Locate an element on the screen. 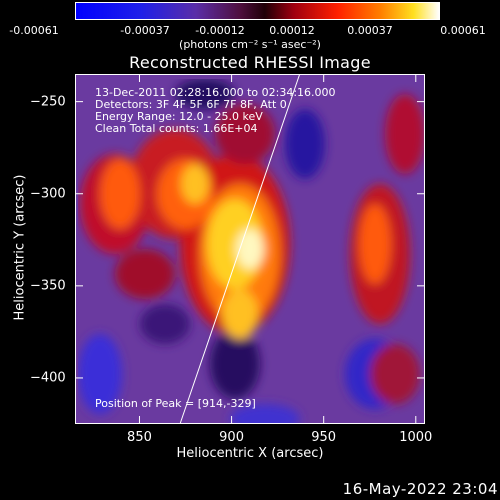 This screenshot has height=500, width=500. chart-title: Reconstructed RHESSI Image is located at coordinates (250, 62).